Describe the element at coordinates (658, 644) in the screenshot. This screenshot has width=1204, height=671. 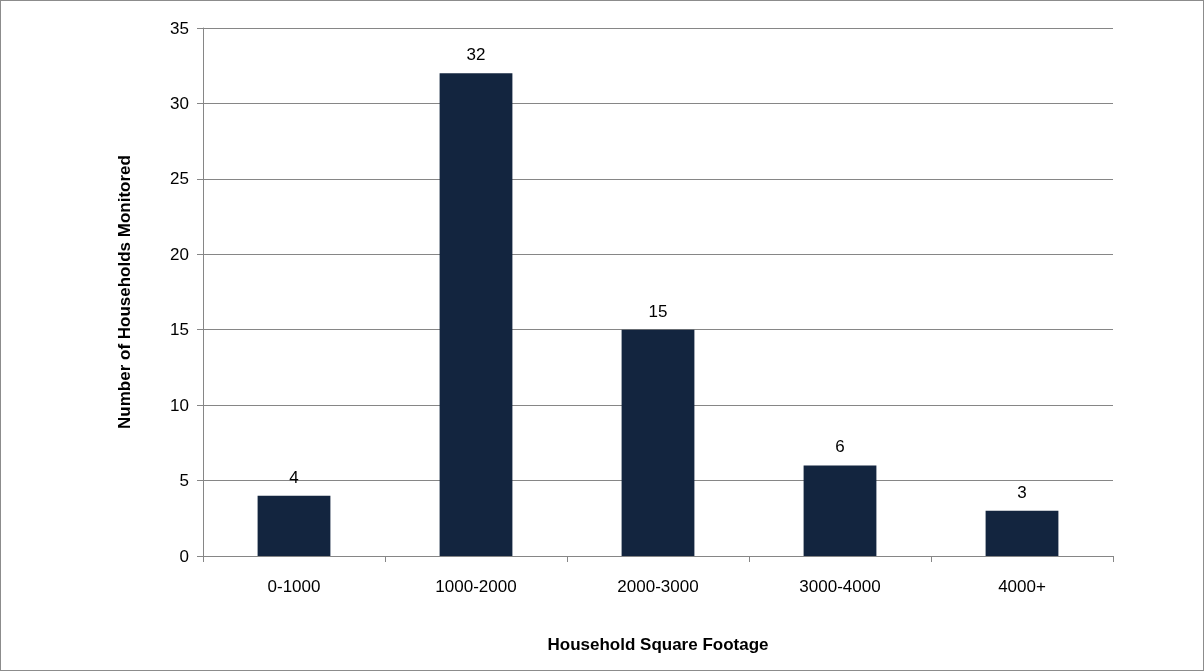
I see `x-axis-title: Household Square Footage` at that location.